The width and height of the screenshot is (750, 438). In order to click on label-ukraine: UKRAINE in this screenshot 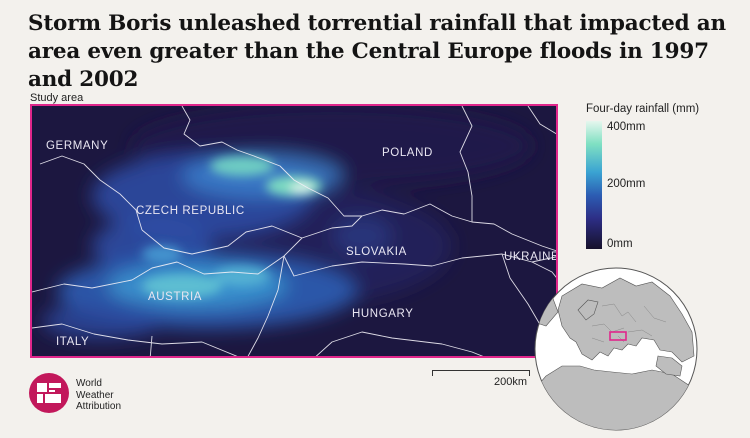, I will do `click(531, 257)`.